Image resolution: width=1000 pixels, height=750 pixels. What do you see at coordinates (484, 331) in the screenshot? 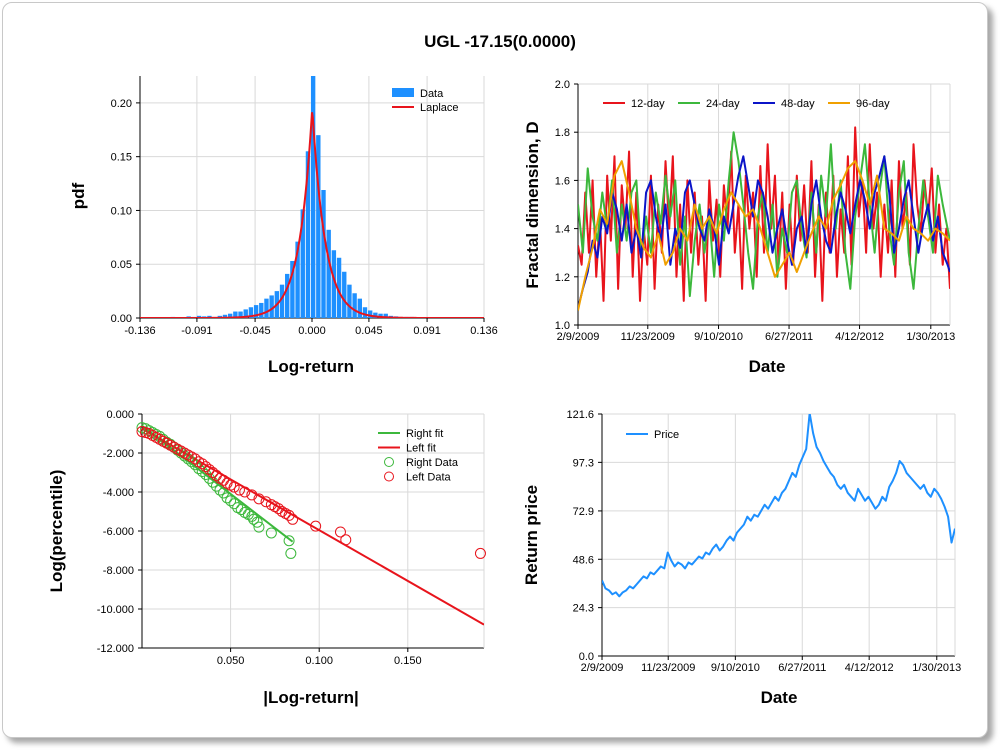
I see `x-tick-label: 0.136` at bounding box center [484, 331].